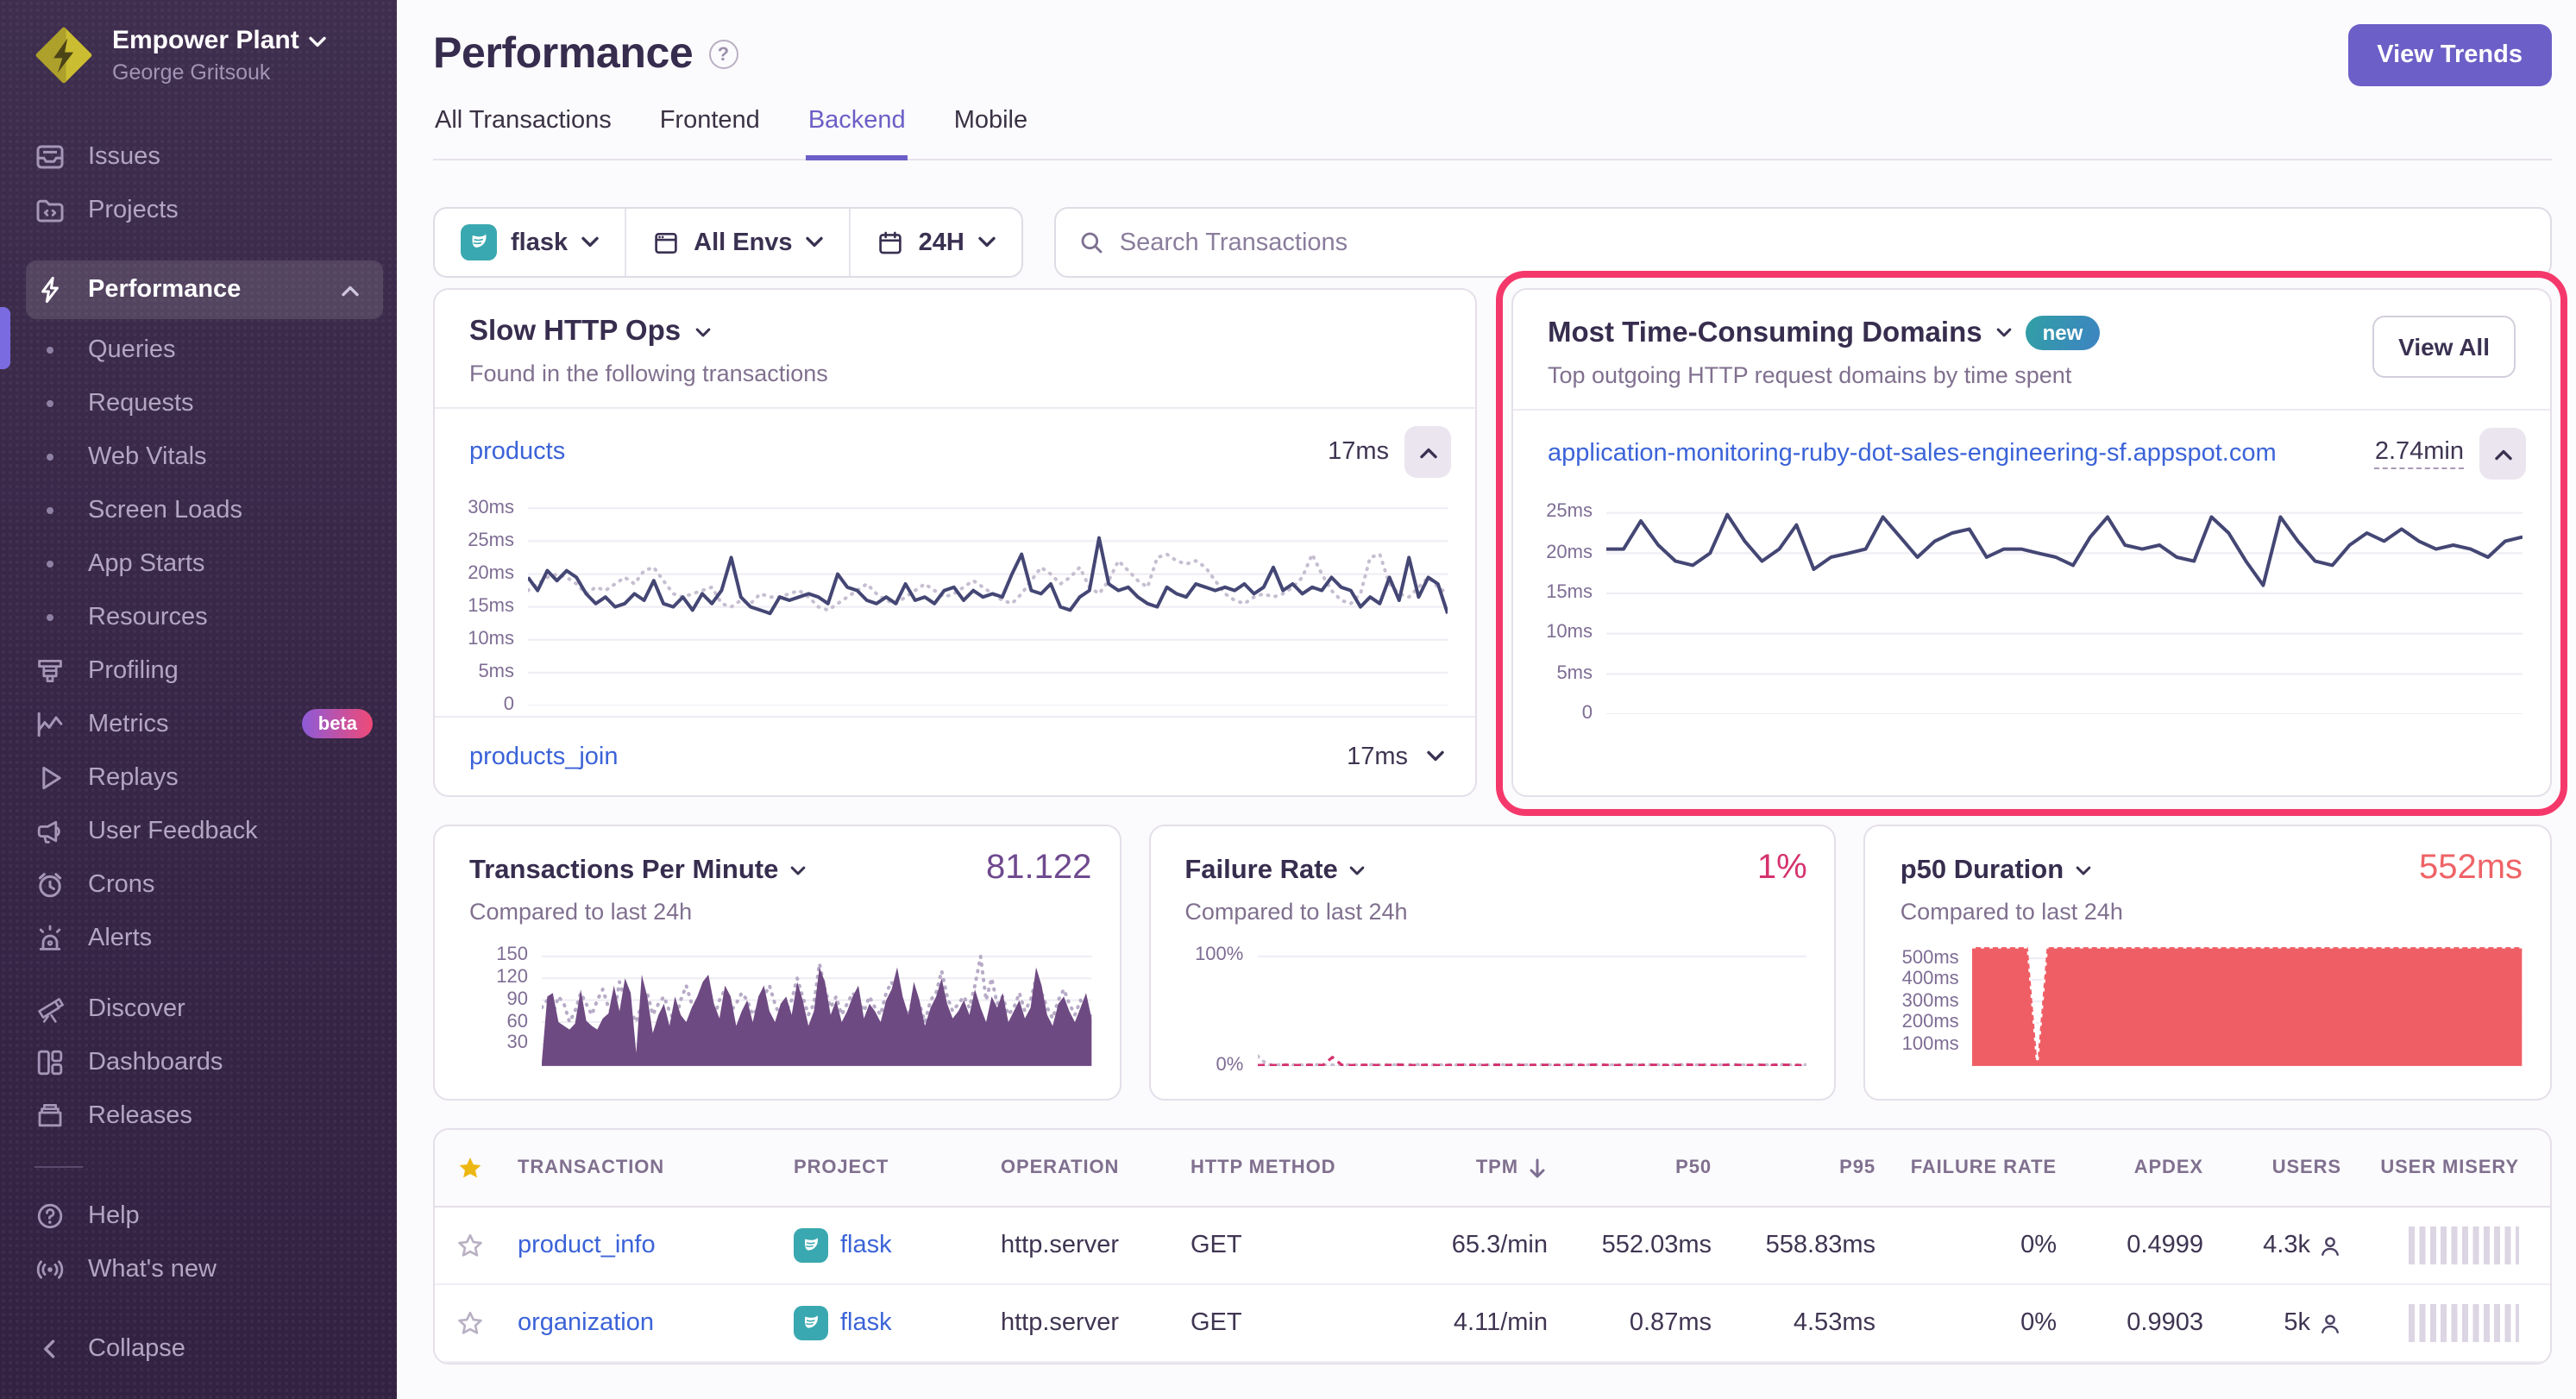  What do you see at coordinates (1219, 955) in the screenshot?
I see `axis-tick-label: 100%` at bounding box center [1219, 955].